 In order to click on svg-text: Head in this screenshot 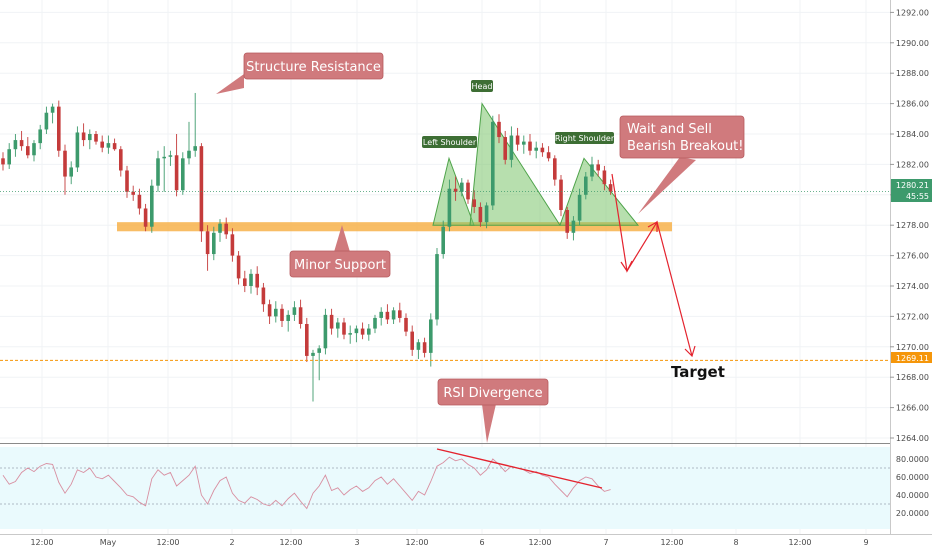, I will do `click(482, 86)`.